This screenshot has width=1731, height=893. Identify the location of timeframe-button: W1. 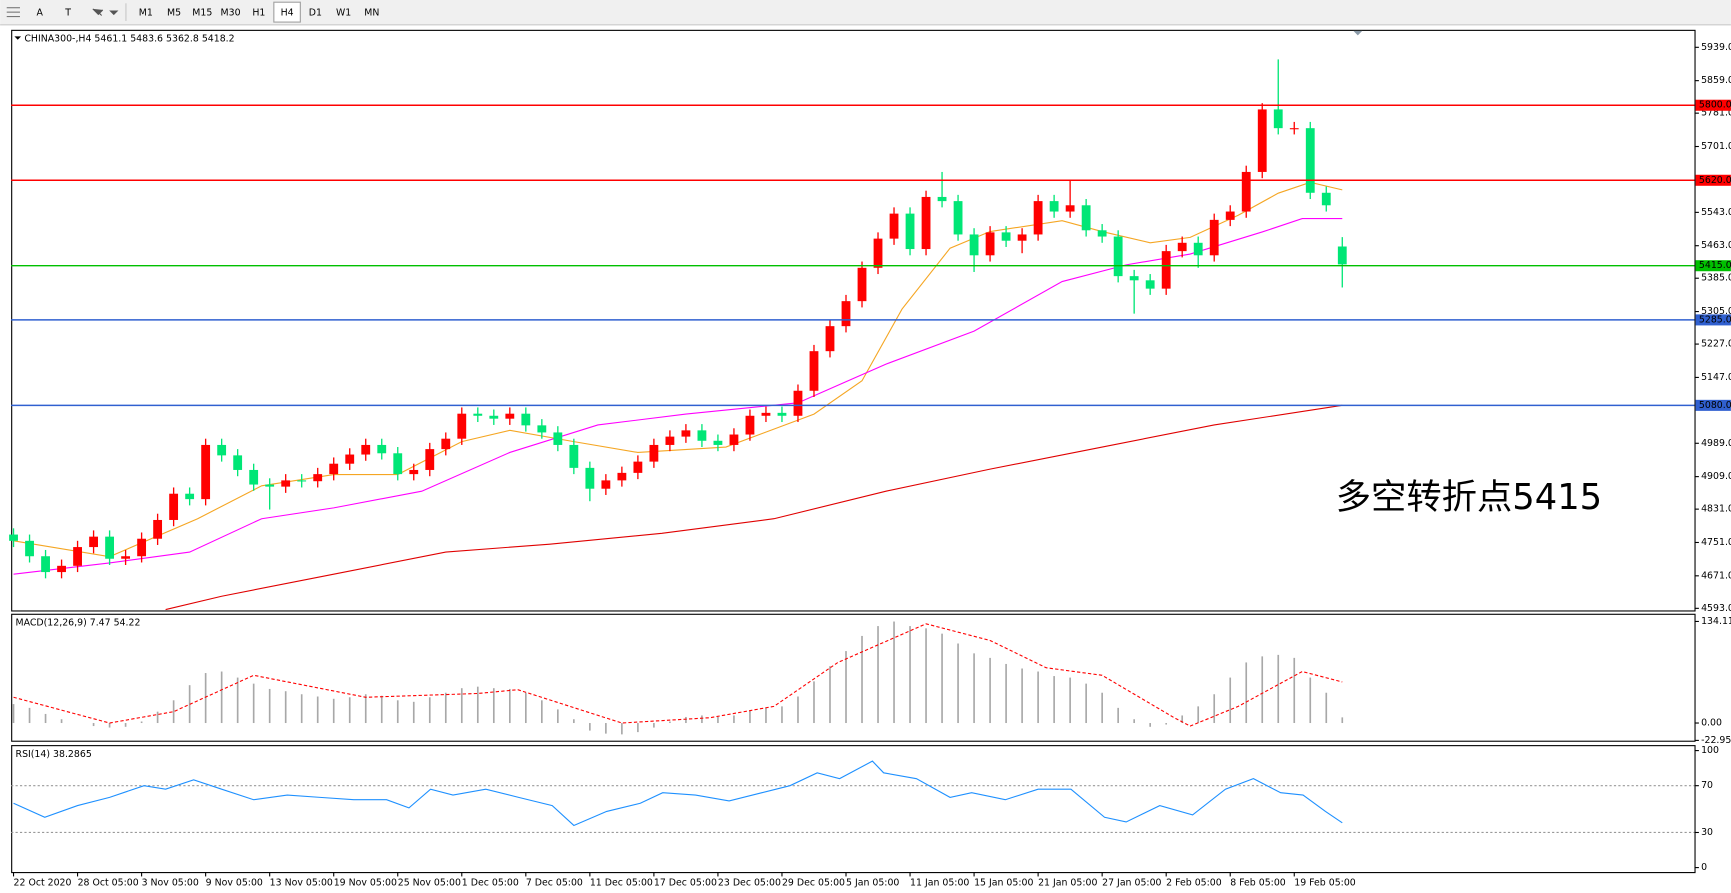
(343, 13).